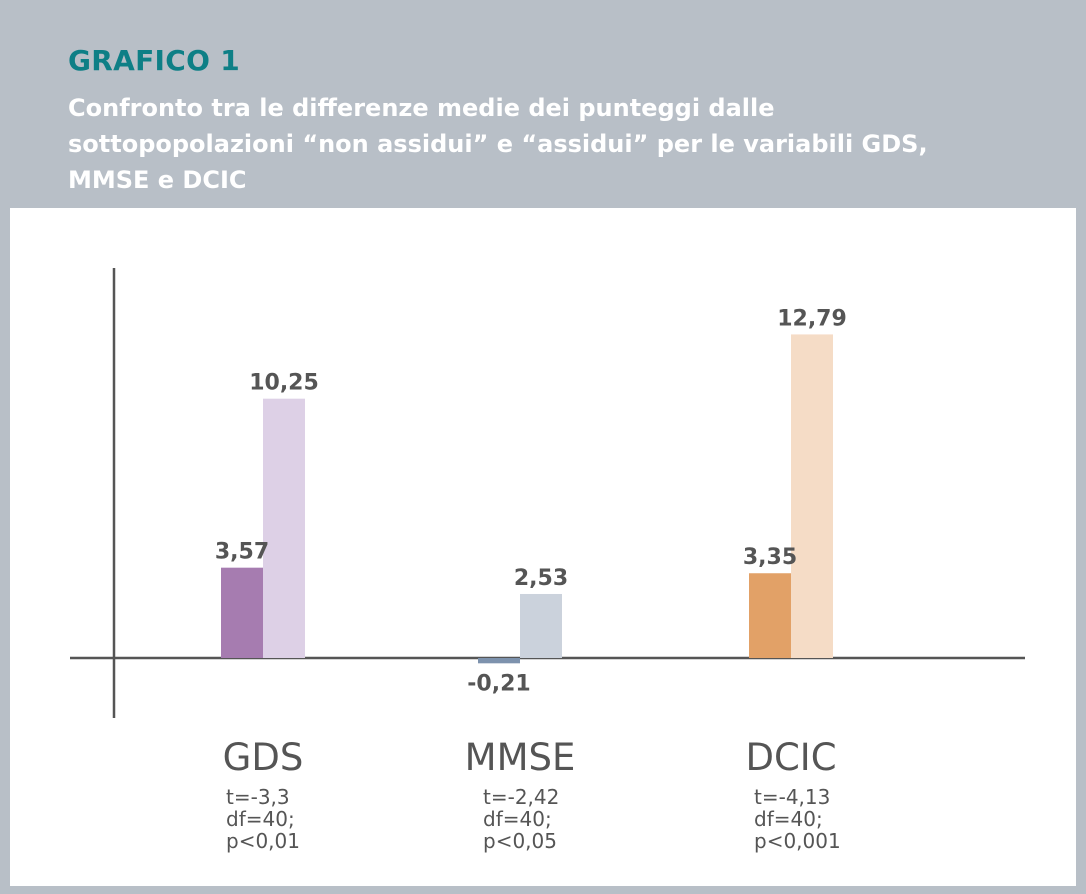  Describe the element at coordinates (788, 819) in the screenshot. I see `stat-line-dcic-2: df=40;` at that location.